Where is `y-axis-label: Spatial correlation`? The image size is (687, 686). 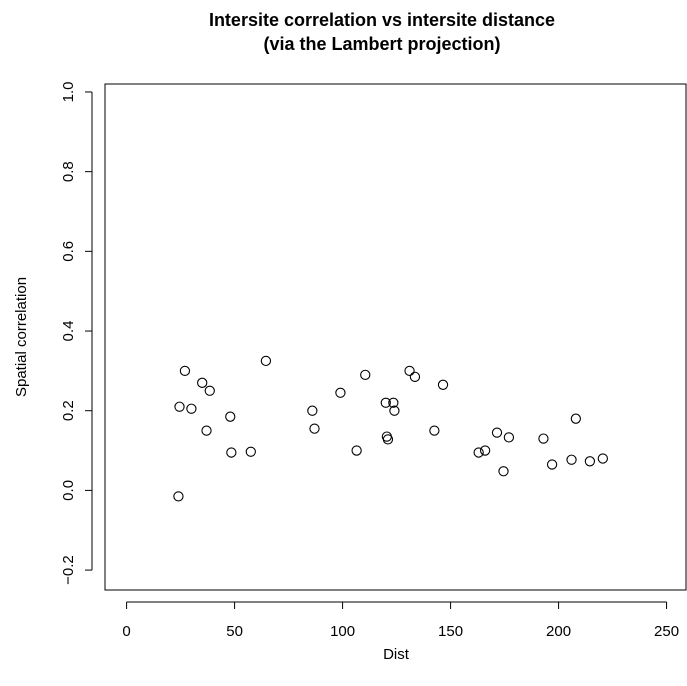
y-axis-label: Spatial correlation is located at coordinates (21, 337).